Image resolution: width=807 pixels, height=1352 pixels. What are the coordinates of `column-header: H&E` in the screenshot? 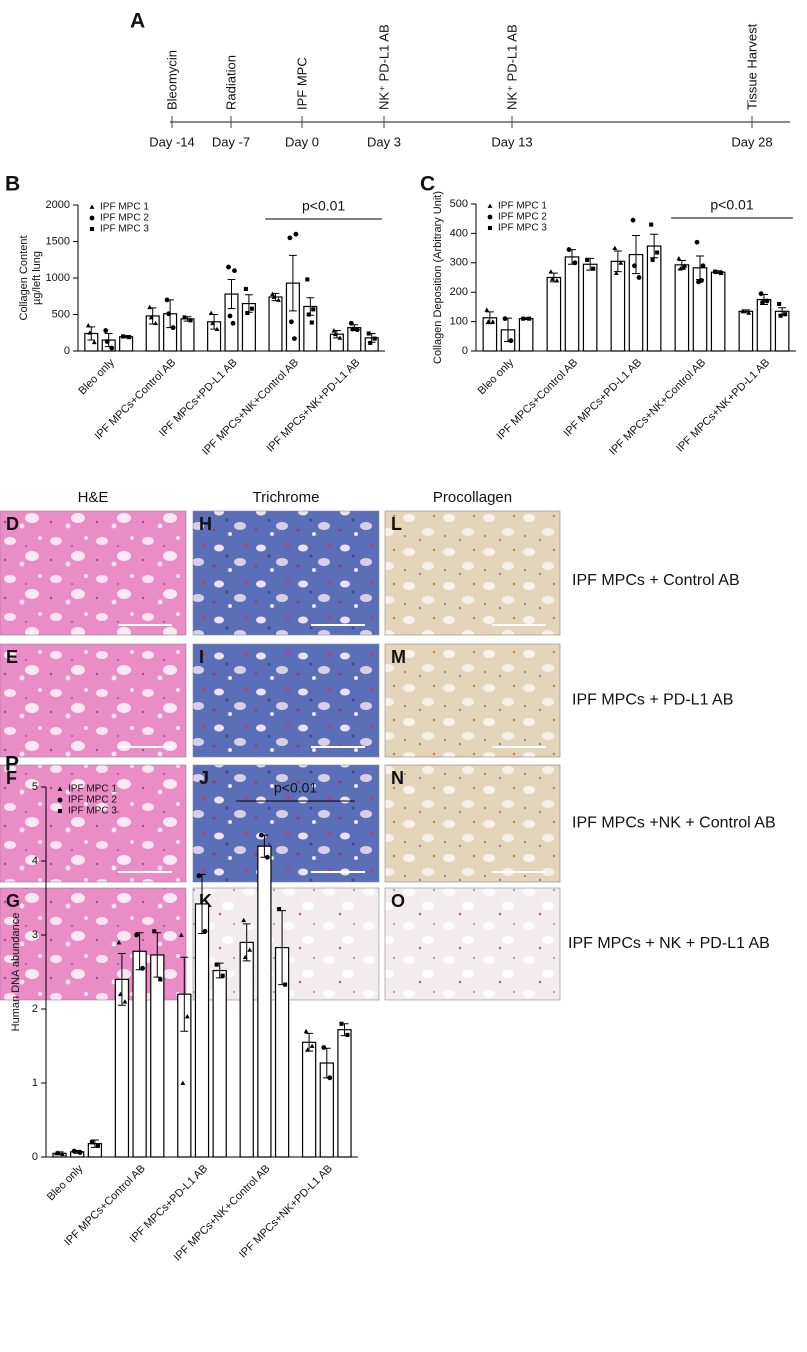 It's located at (93, 497).